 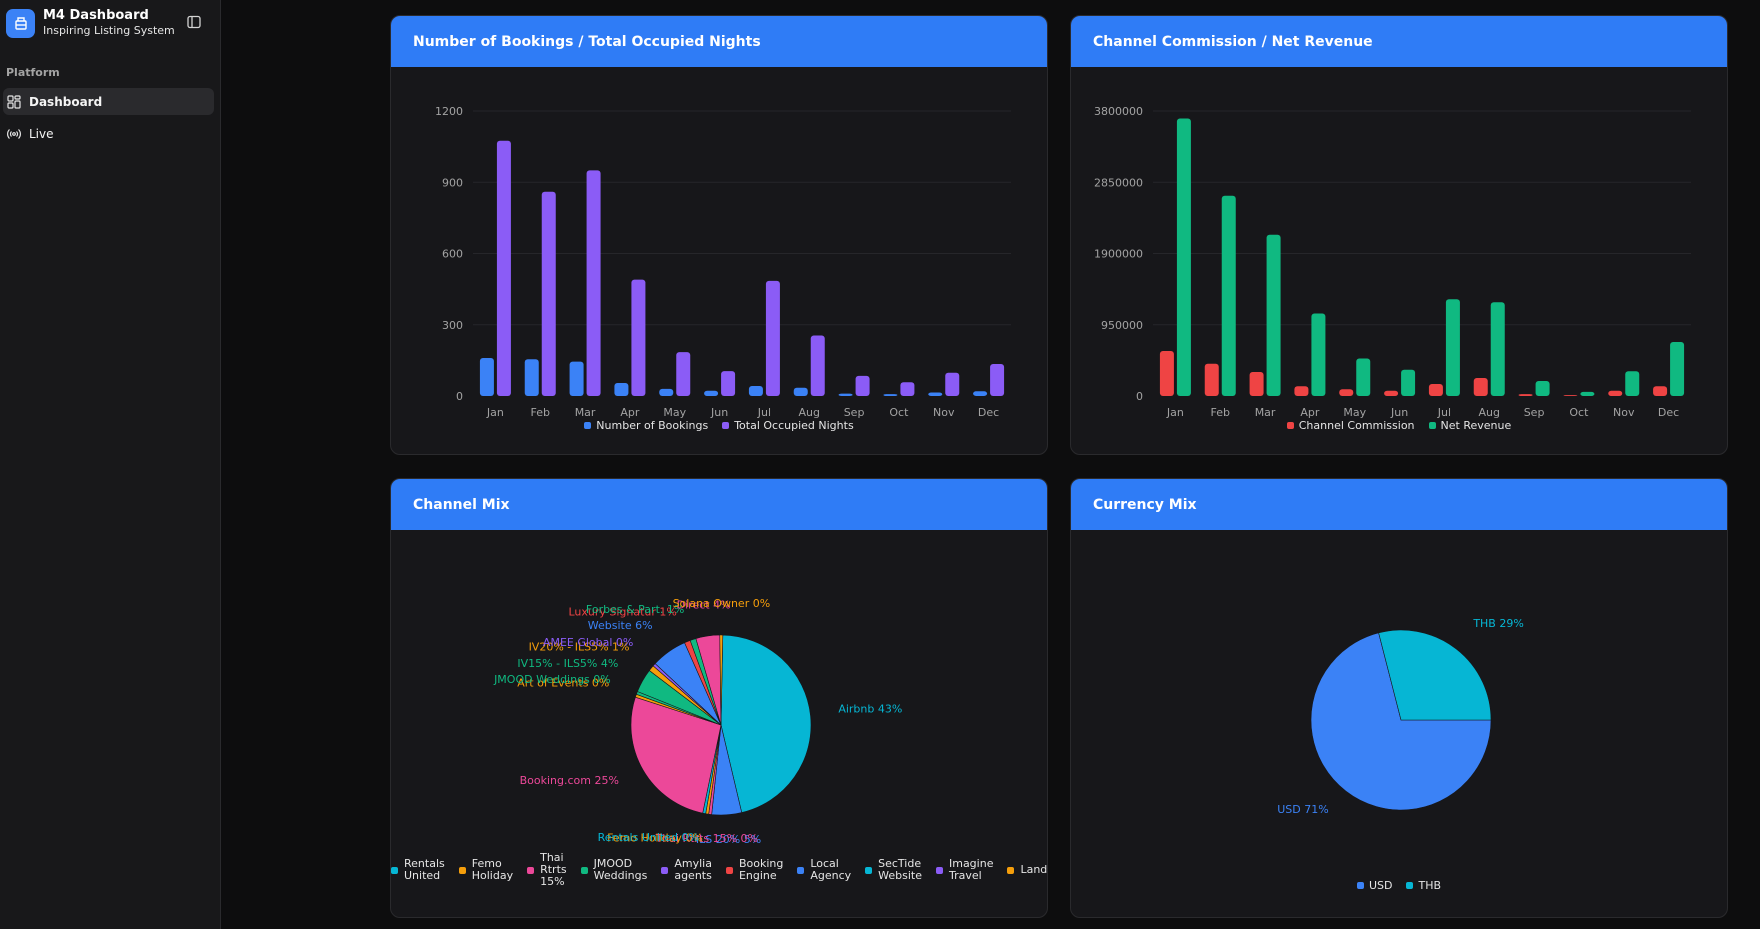 I want to click on pie-label: Femo Holiday 0%, so click(x=655, y=838).